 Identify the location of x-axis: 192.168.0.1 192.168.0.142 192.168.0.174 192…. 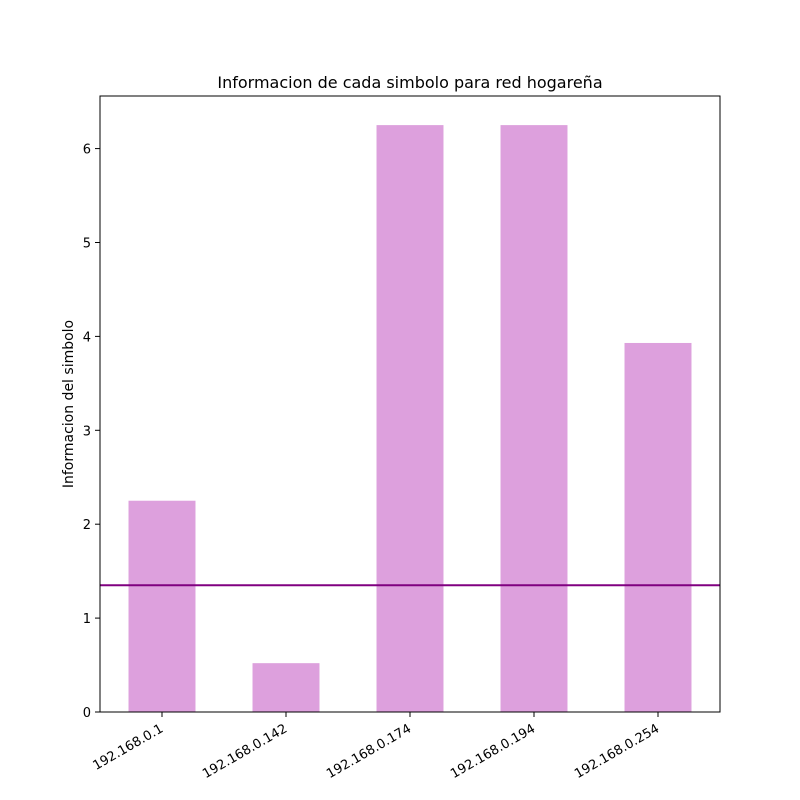
(376, 747).